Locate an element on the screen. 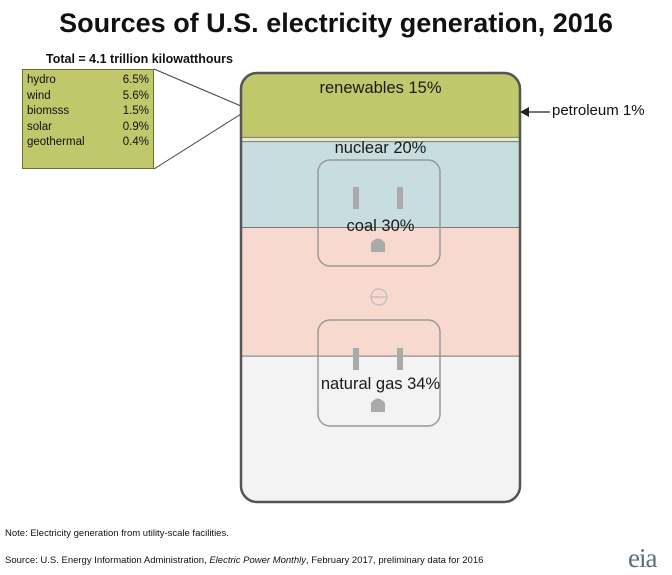 The image size is (672, 575). breakdown-value: 6.5% is located at coordinates (135, 80).